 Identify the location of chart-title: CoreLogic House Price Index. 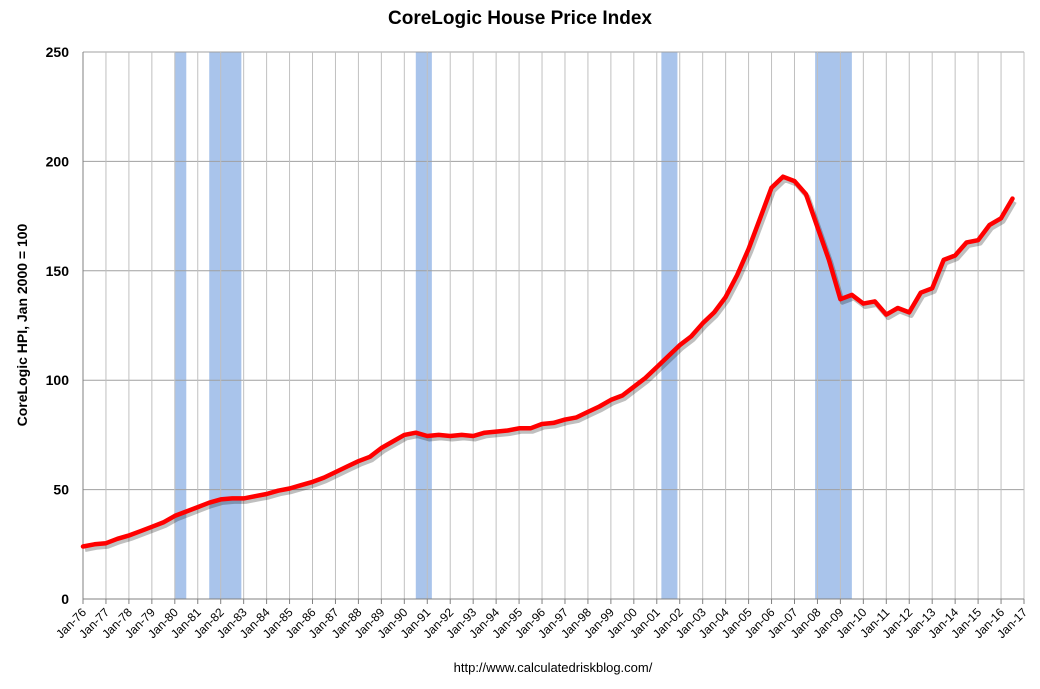
(520, 18).